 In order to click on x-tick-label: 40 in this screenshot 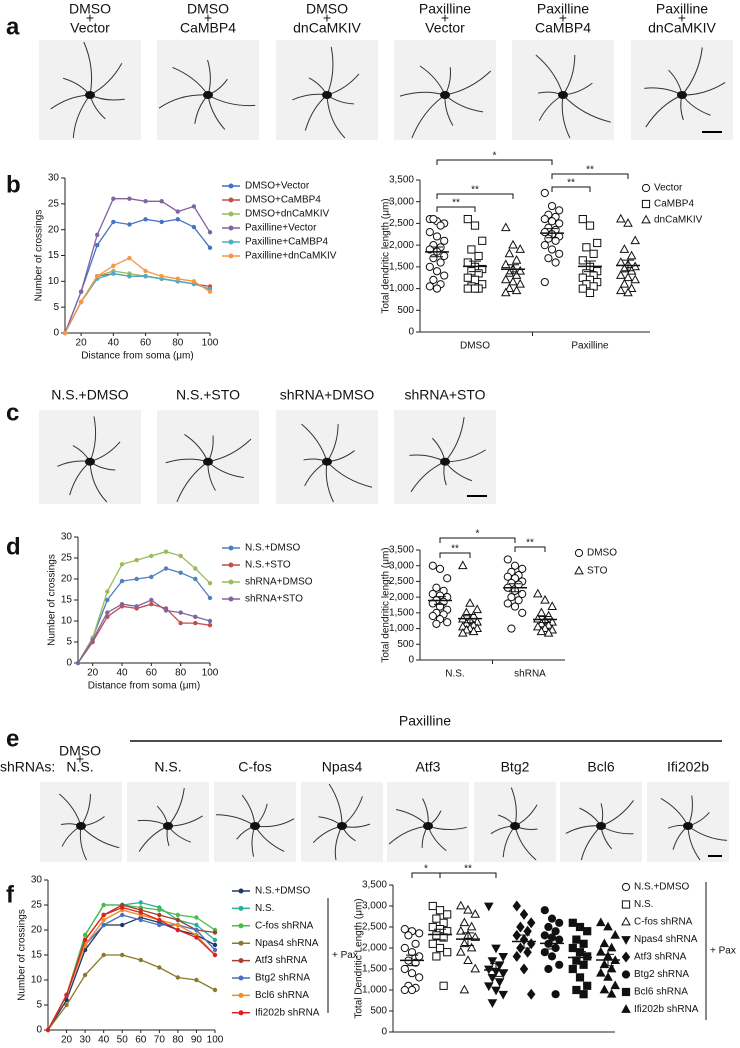, I will do `click(114, 343)`.